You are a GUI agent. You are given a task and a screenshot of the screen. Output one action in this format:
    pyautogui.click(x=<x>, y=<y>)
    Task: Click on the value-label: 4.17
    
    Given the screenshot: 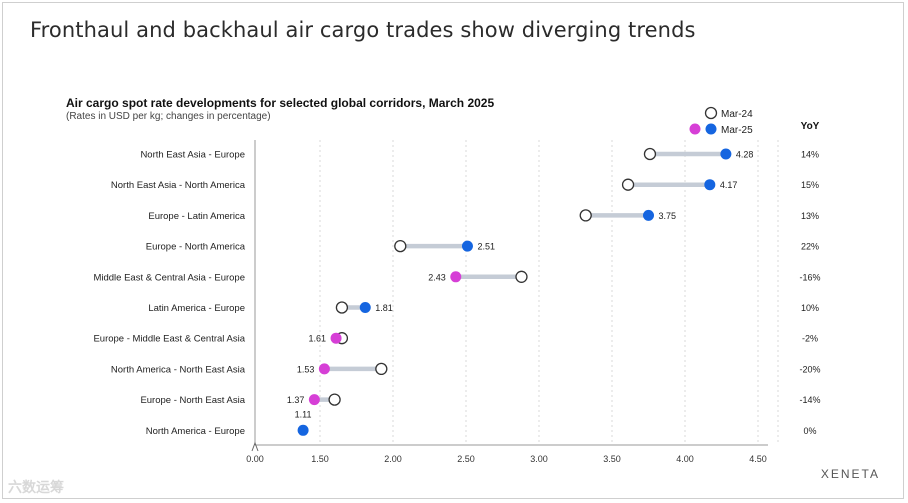 What is the action you would take?
    pyautogui.click(x=729, y=185)
    